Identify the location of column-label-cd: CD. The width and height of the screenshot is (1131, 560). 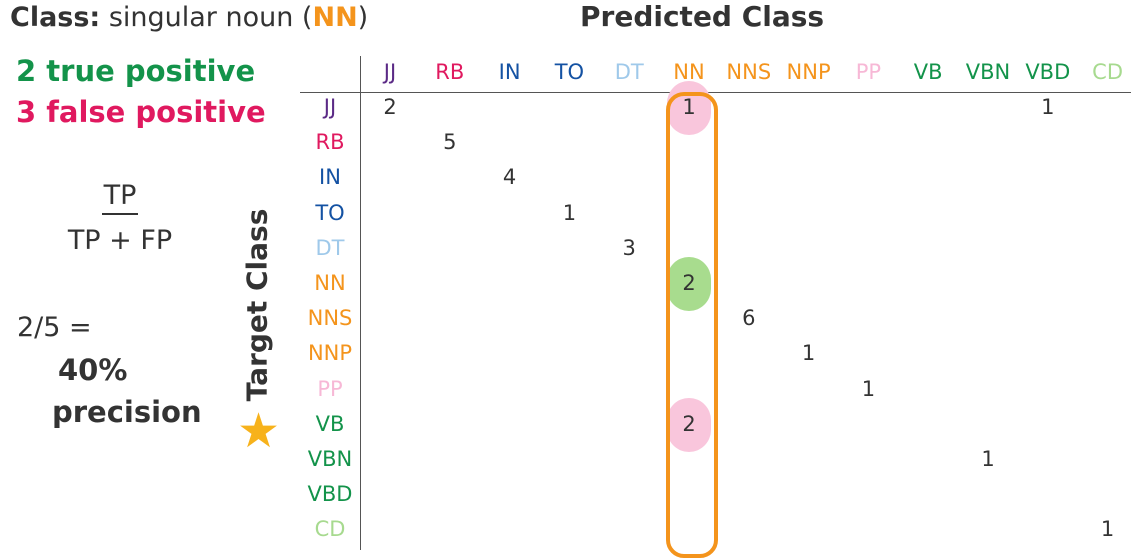
(1108, 72).